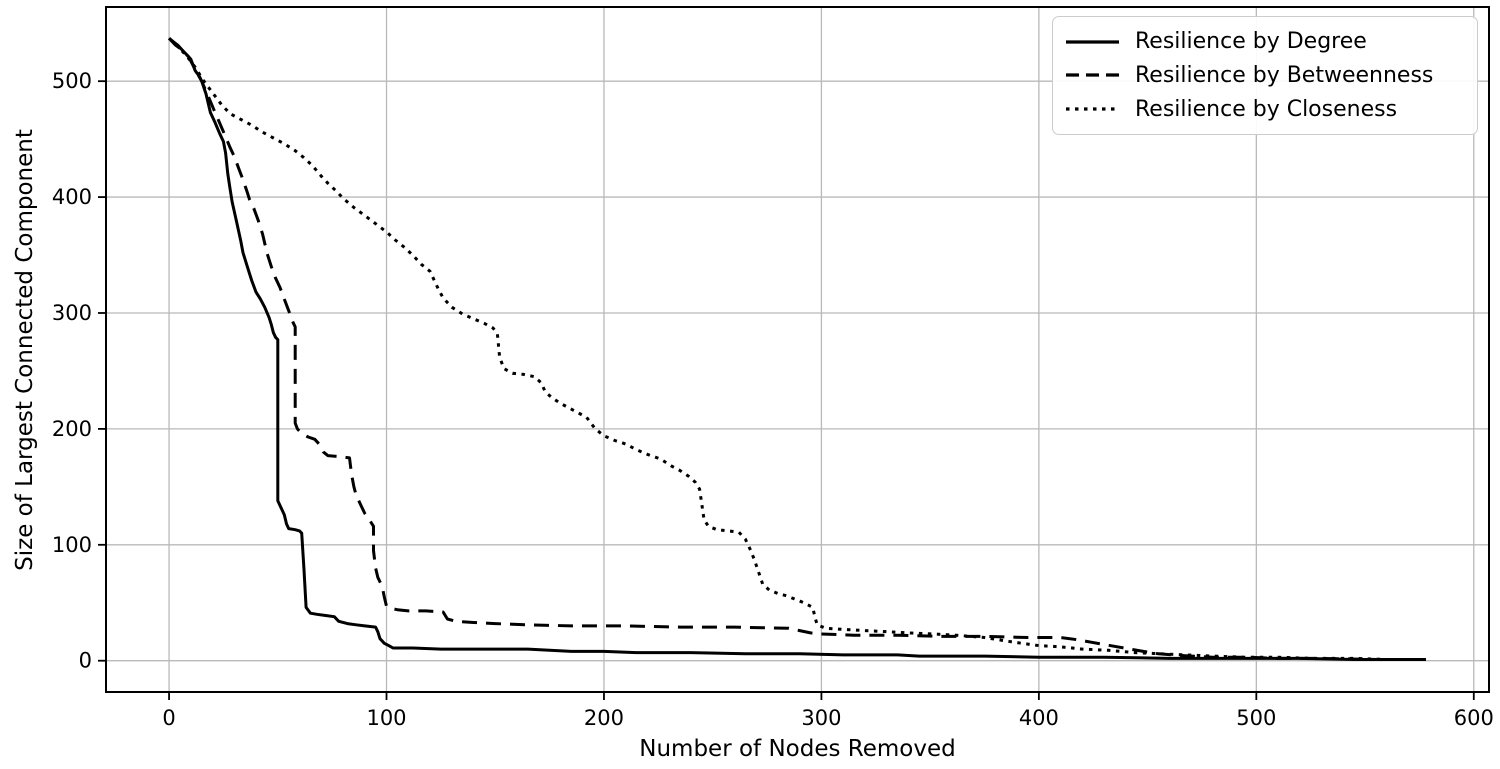 The width and height of the screenshot is (1500, 769). What do you see at coordinates (72, 197) in the screenshot?
I see `y-tick-label: 400` at bounding box center [72, 197].